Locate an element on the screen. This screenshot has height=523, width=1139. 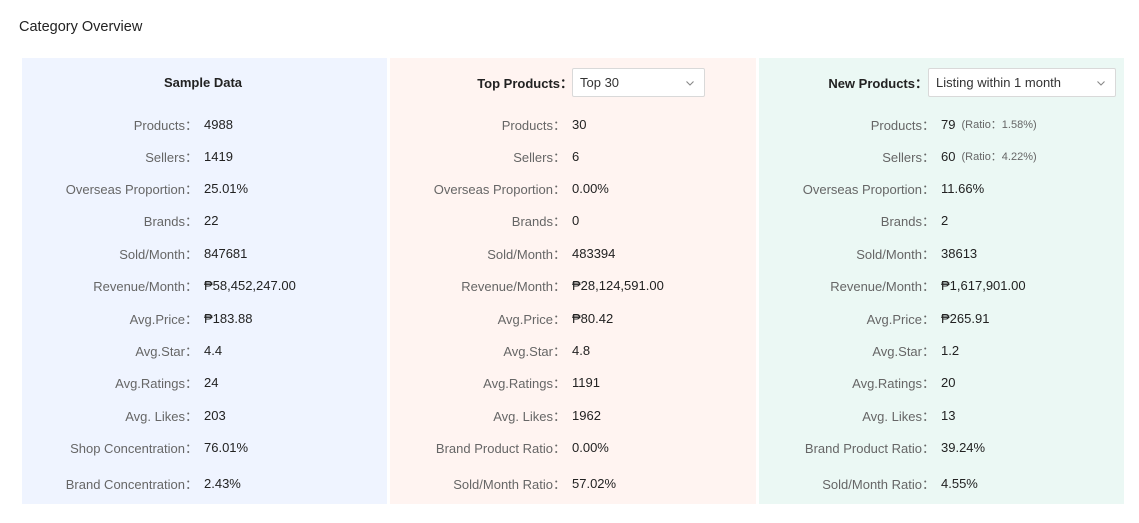
metric-row: Overseas Proportion： 11.66% is located at coordinates (941, 188).